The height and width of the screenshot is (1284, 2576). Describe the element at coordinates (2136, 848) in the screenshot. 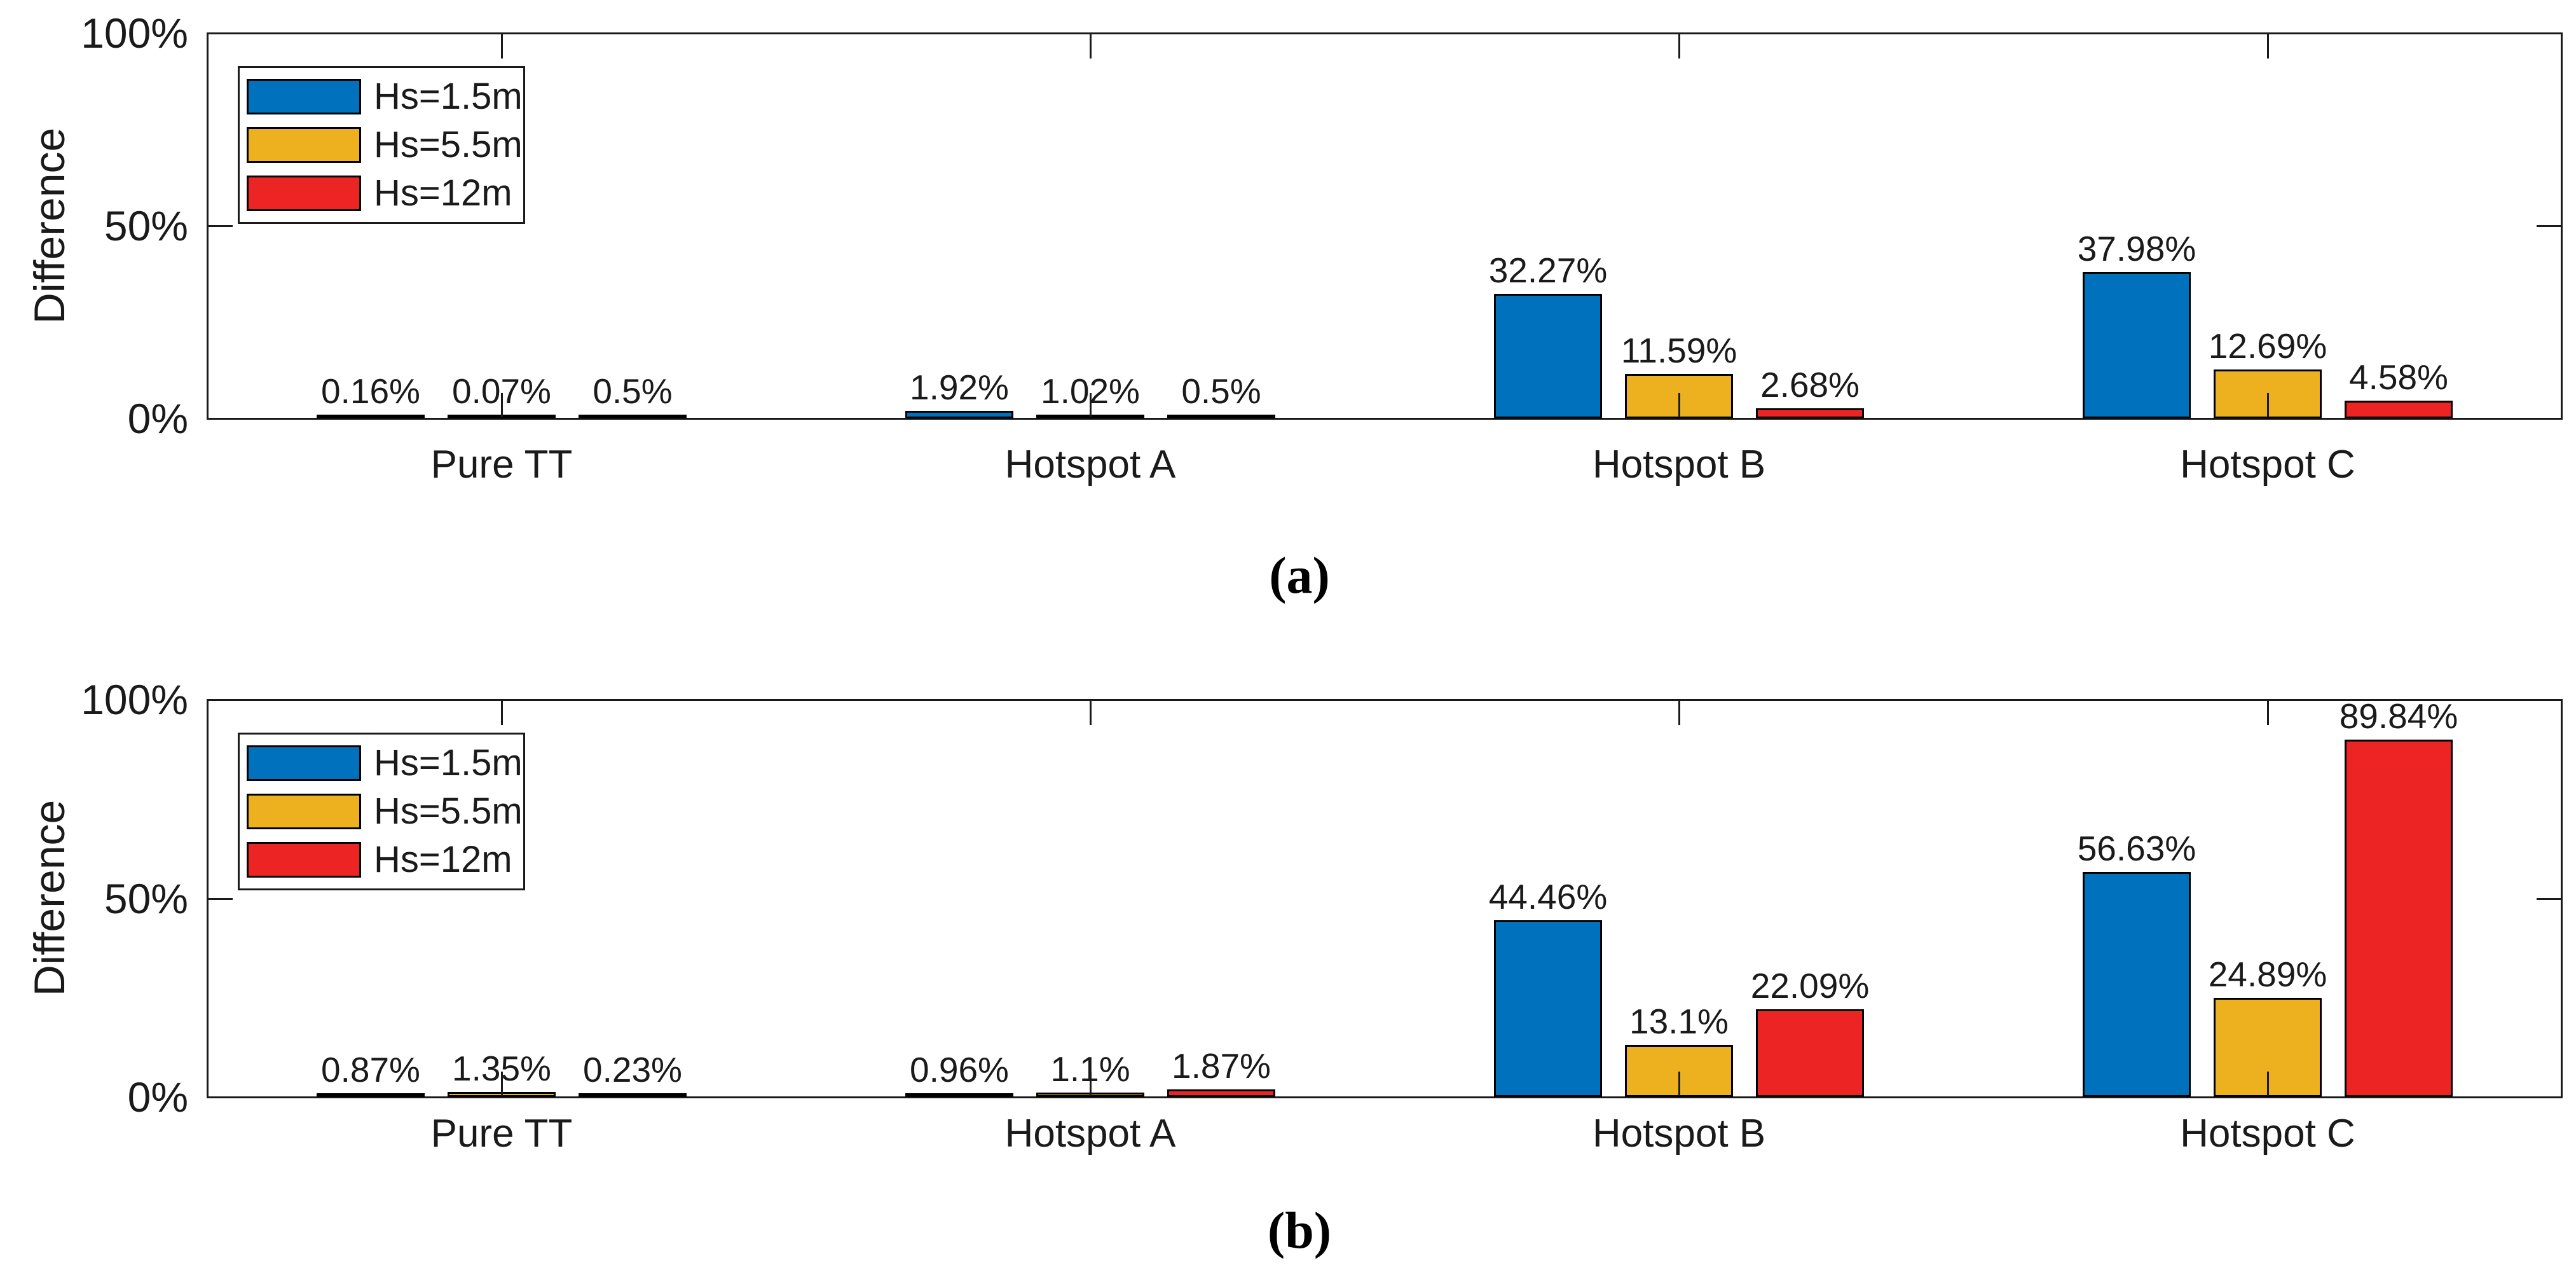

I see `bar-value-label: 56.63%` at that location.